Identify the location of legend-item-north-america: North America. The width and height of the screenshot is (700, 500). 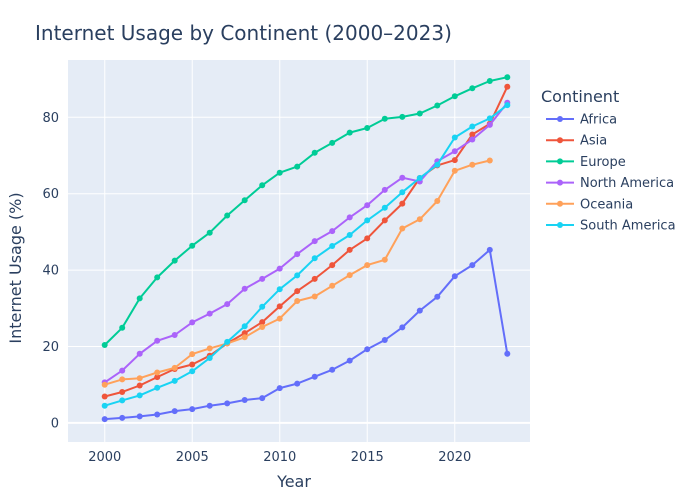
(610, 183).